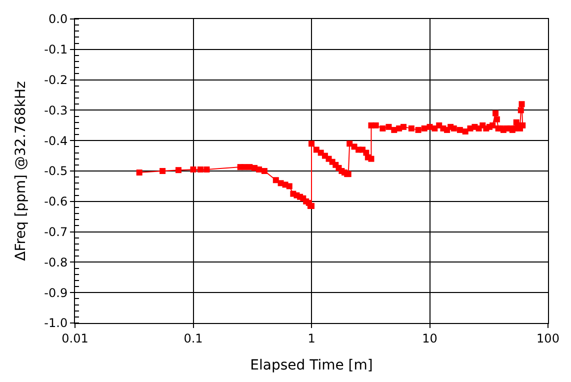 The image size is (571, 382). I want to click on x-tick-label: 0.01, so click(75, 338).